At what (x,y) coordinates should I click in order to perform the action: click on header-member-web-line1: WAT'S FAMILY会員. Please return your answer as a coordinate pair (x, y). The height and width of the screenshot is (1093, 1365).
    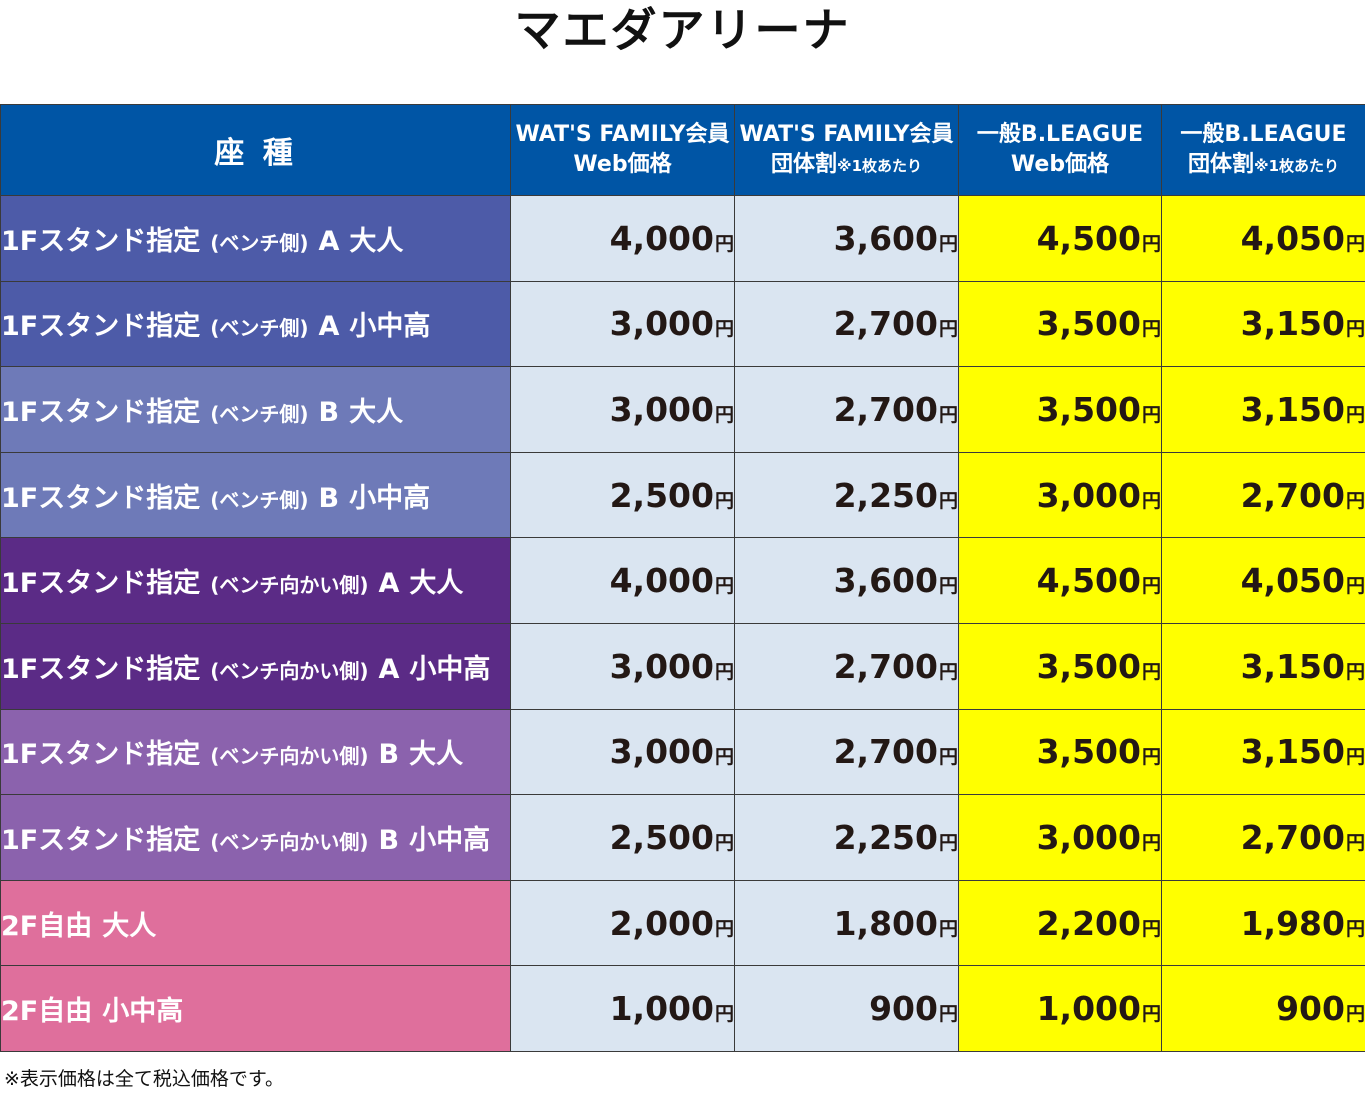
    Looking at the image, I should click on (622, 134).